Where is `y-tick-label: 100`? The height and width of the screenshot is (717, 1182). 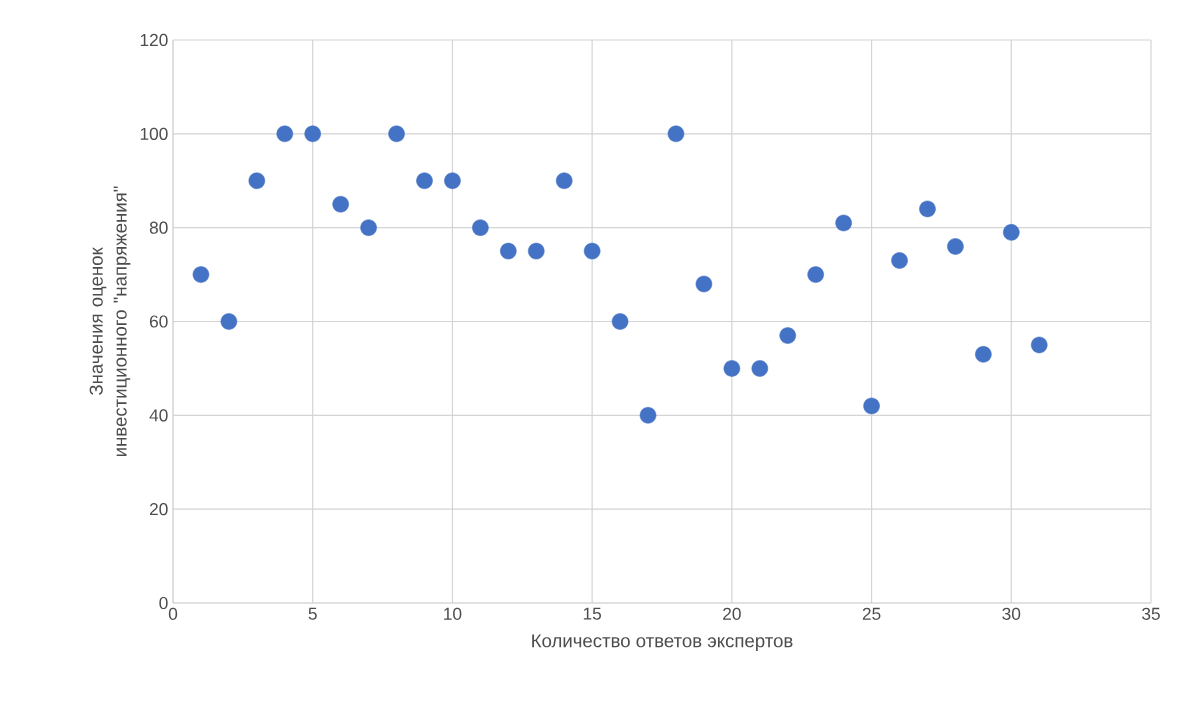
y-tick-label: 100 is located at coordinates (154, 133).